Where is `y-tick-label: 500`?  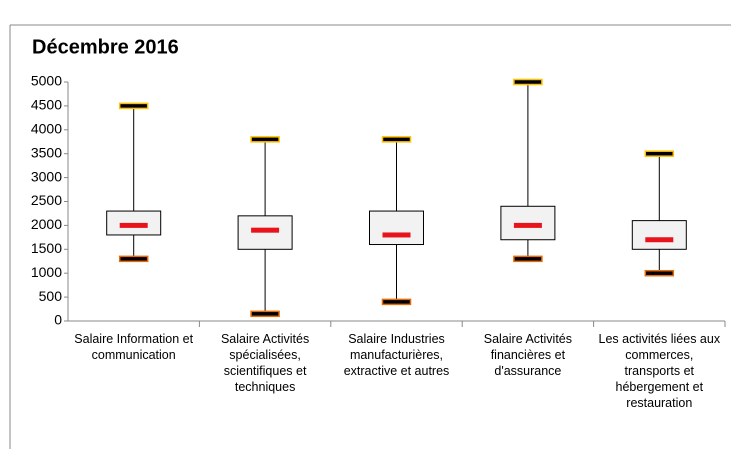
y-tick-label: 500 is located at coordinates (51, 296).